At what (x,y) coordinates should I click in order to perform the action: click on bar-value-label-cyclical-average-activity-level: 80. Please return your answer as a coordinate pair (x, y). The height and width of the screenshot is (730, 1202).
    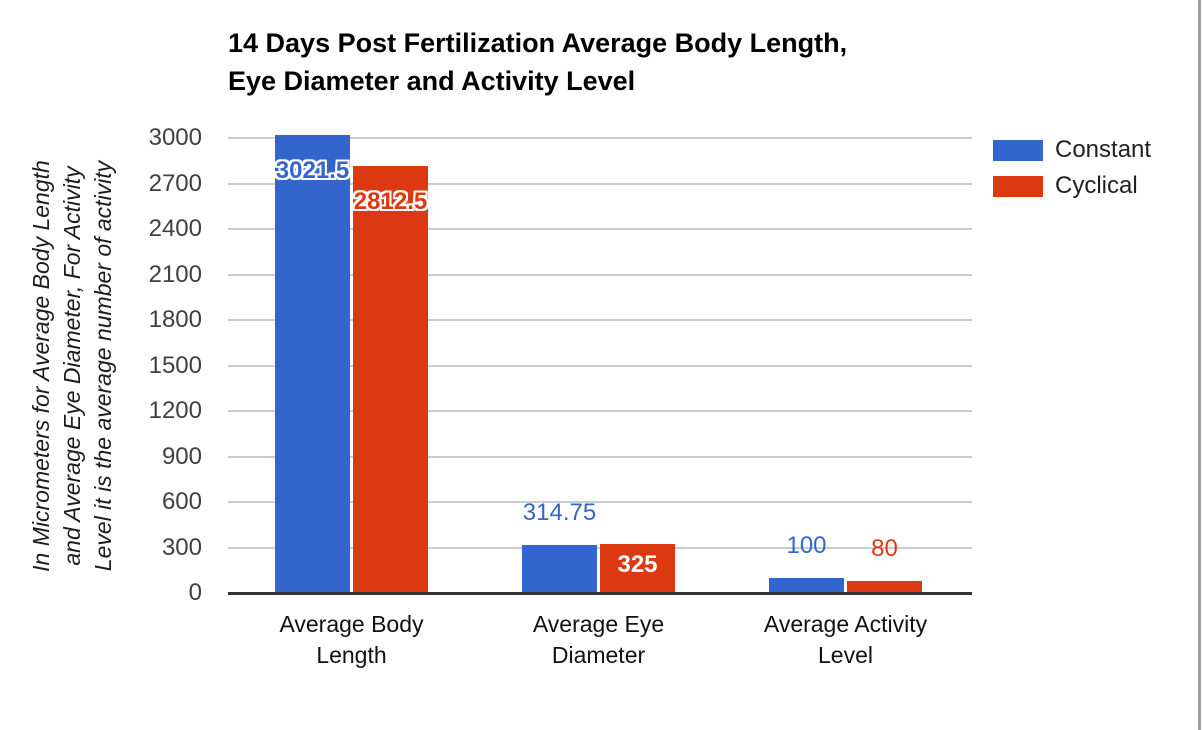
    Looking at the image, I should click on (884, 548).